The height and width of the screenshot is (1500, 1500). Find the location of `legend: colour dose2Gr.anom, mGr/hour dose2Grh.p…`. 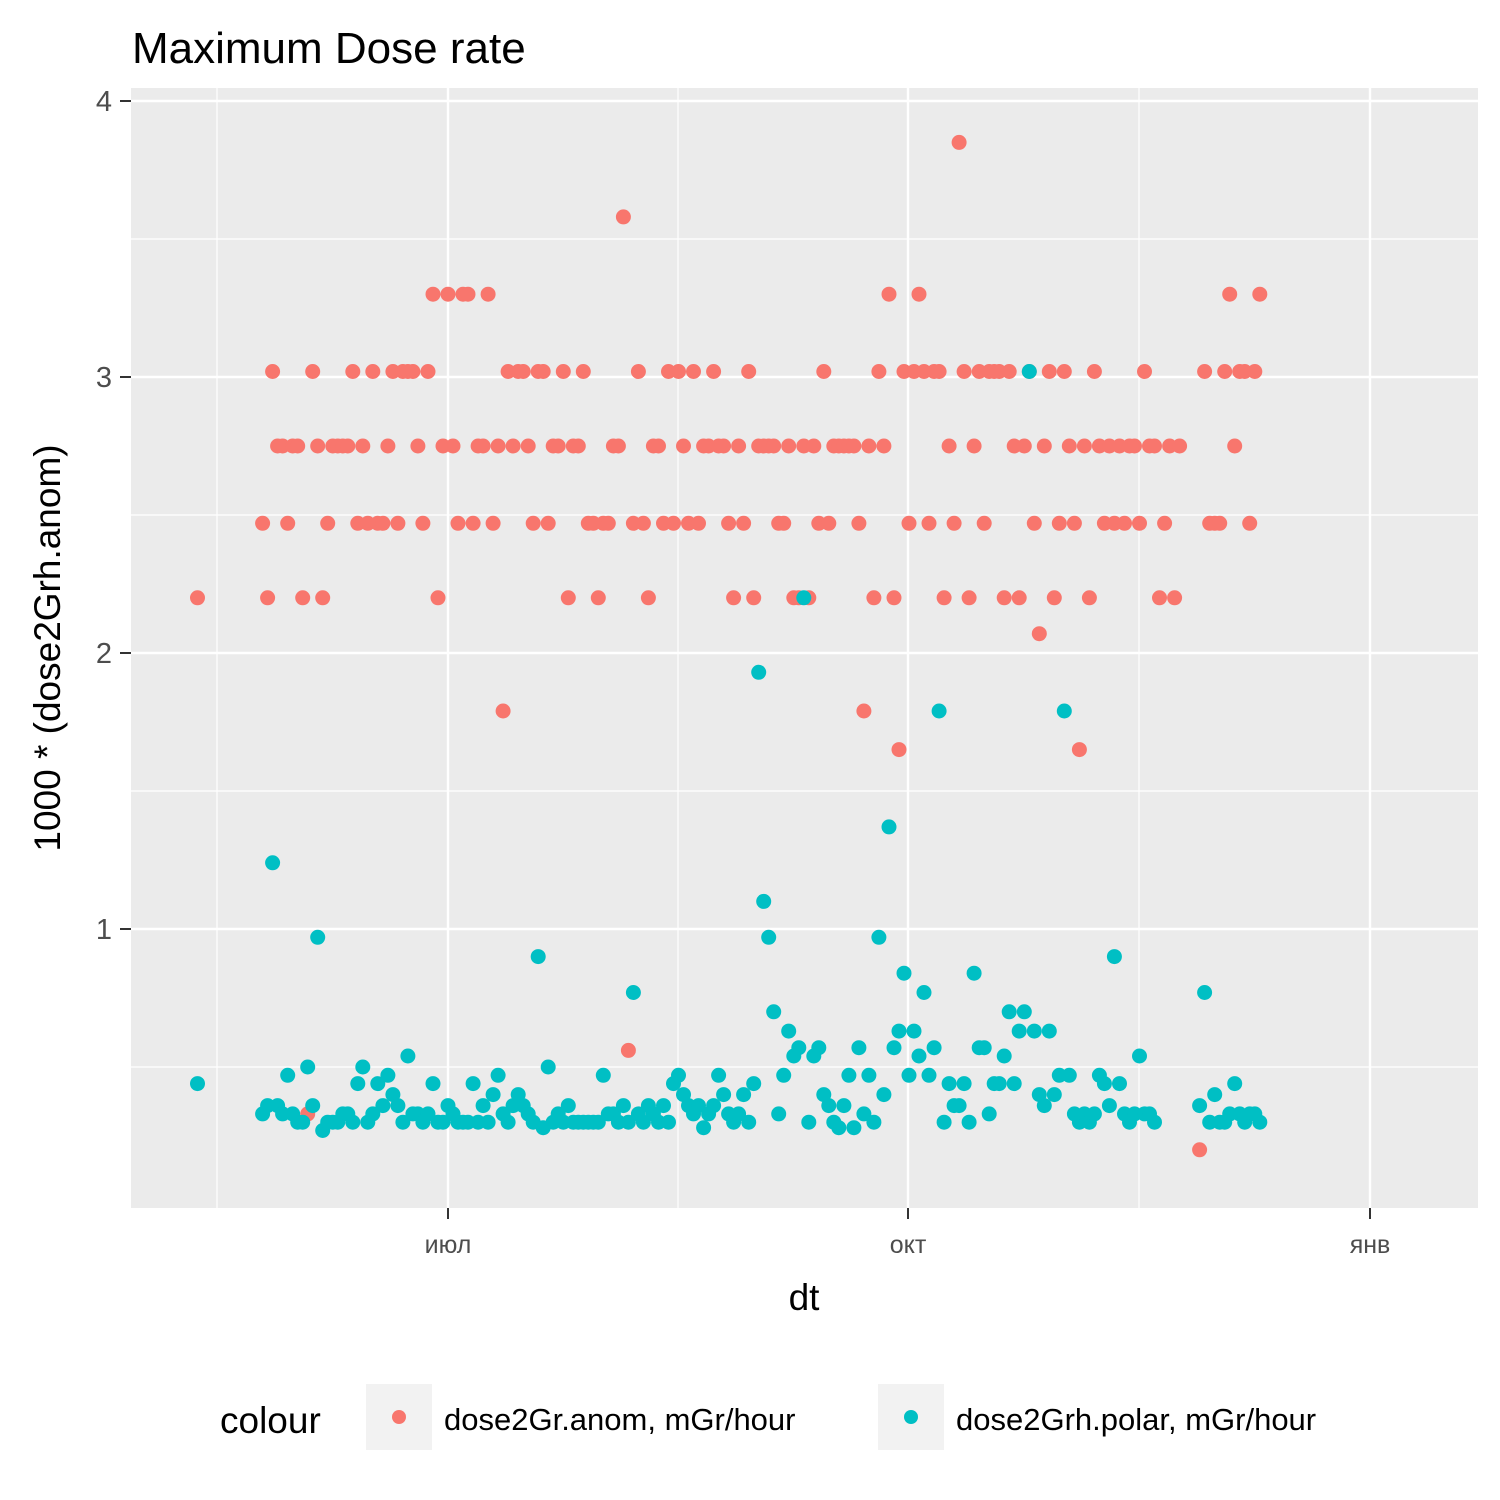

legend: colour dose2Gr.anom, mGr/hour dose2Grh.p… is located at coordinates (768, 1417).